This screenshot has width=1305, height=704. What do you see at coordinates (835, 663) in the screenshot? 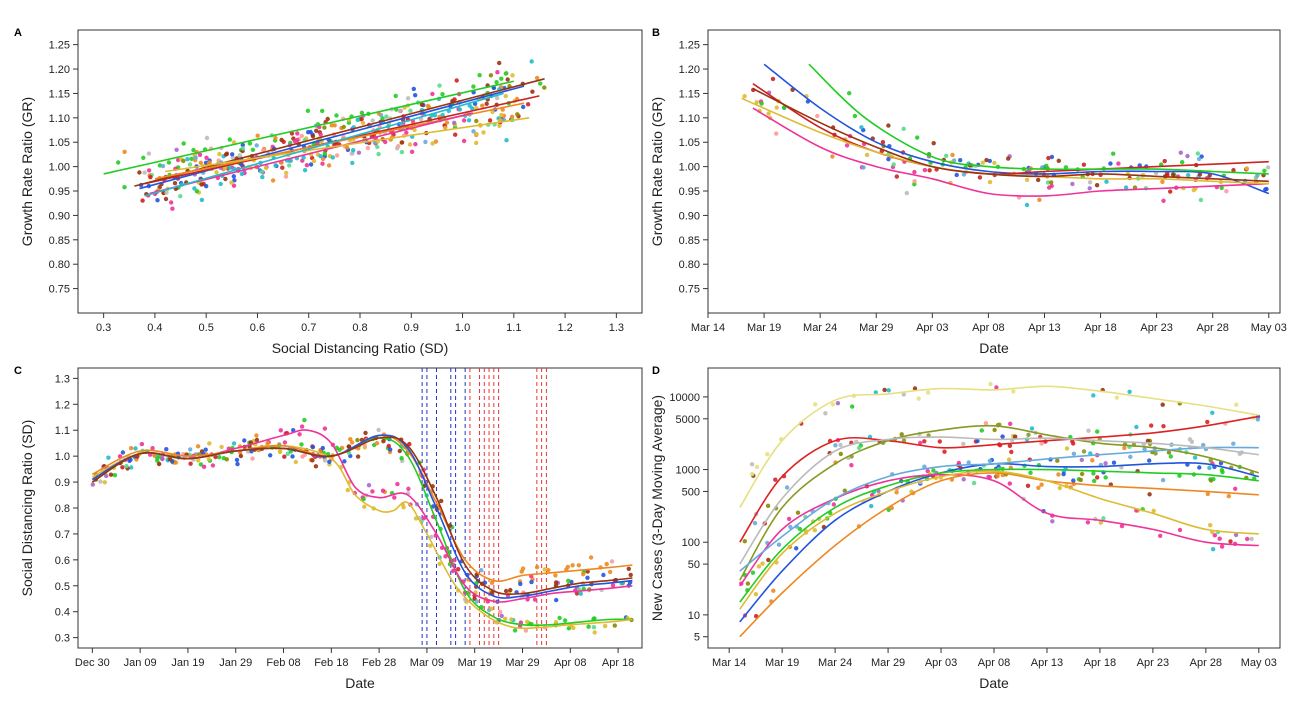
I see `x-tick-label: Mar 24` at bounding box center [835, 663].